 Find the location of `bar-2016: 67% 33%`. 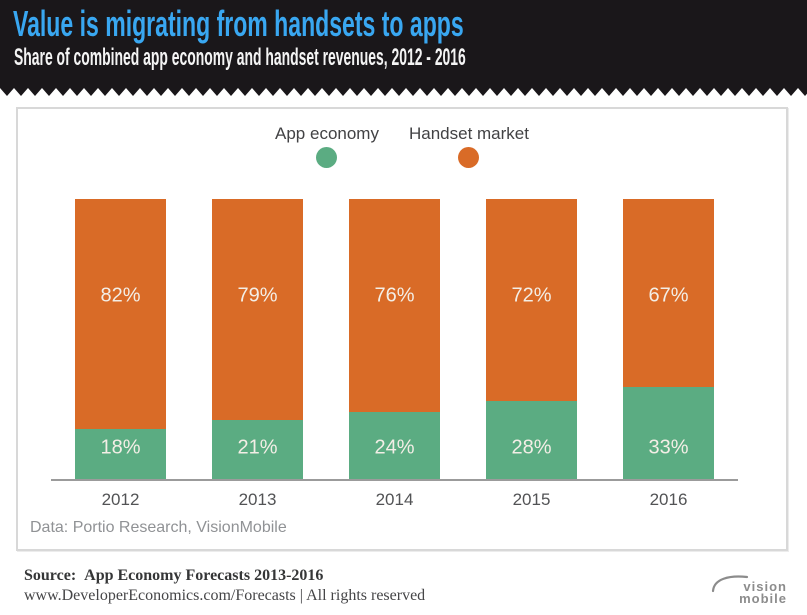

bar-2016: 67% 33% is located at coordinates (668, 339).